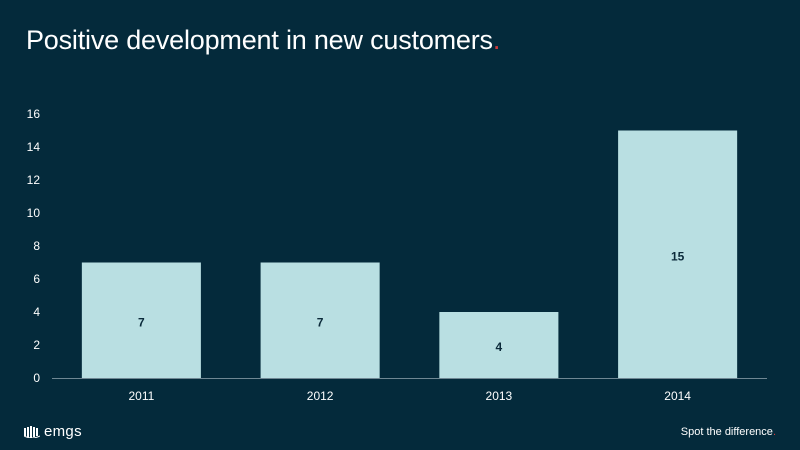  What do you see at coordinates (259, 40) in the screenshot?
I see `page-title-text: Positive development in new customers` at bounding box center [259, 40].